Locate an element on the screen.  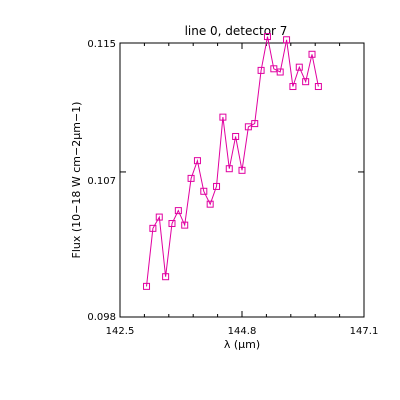
x-tick-label-1: 144.8 is located at coordinates (242, 331).